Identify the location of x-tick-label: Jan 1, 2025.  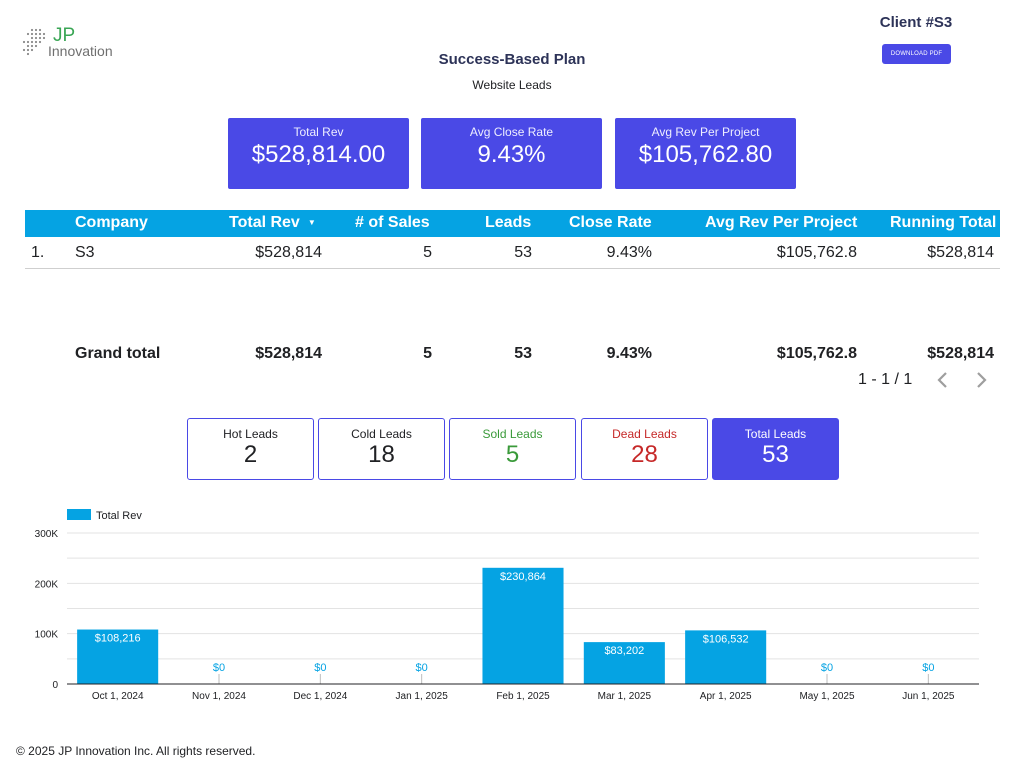
(422, 696).